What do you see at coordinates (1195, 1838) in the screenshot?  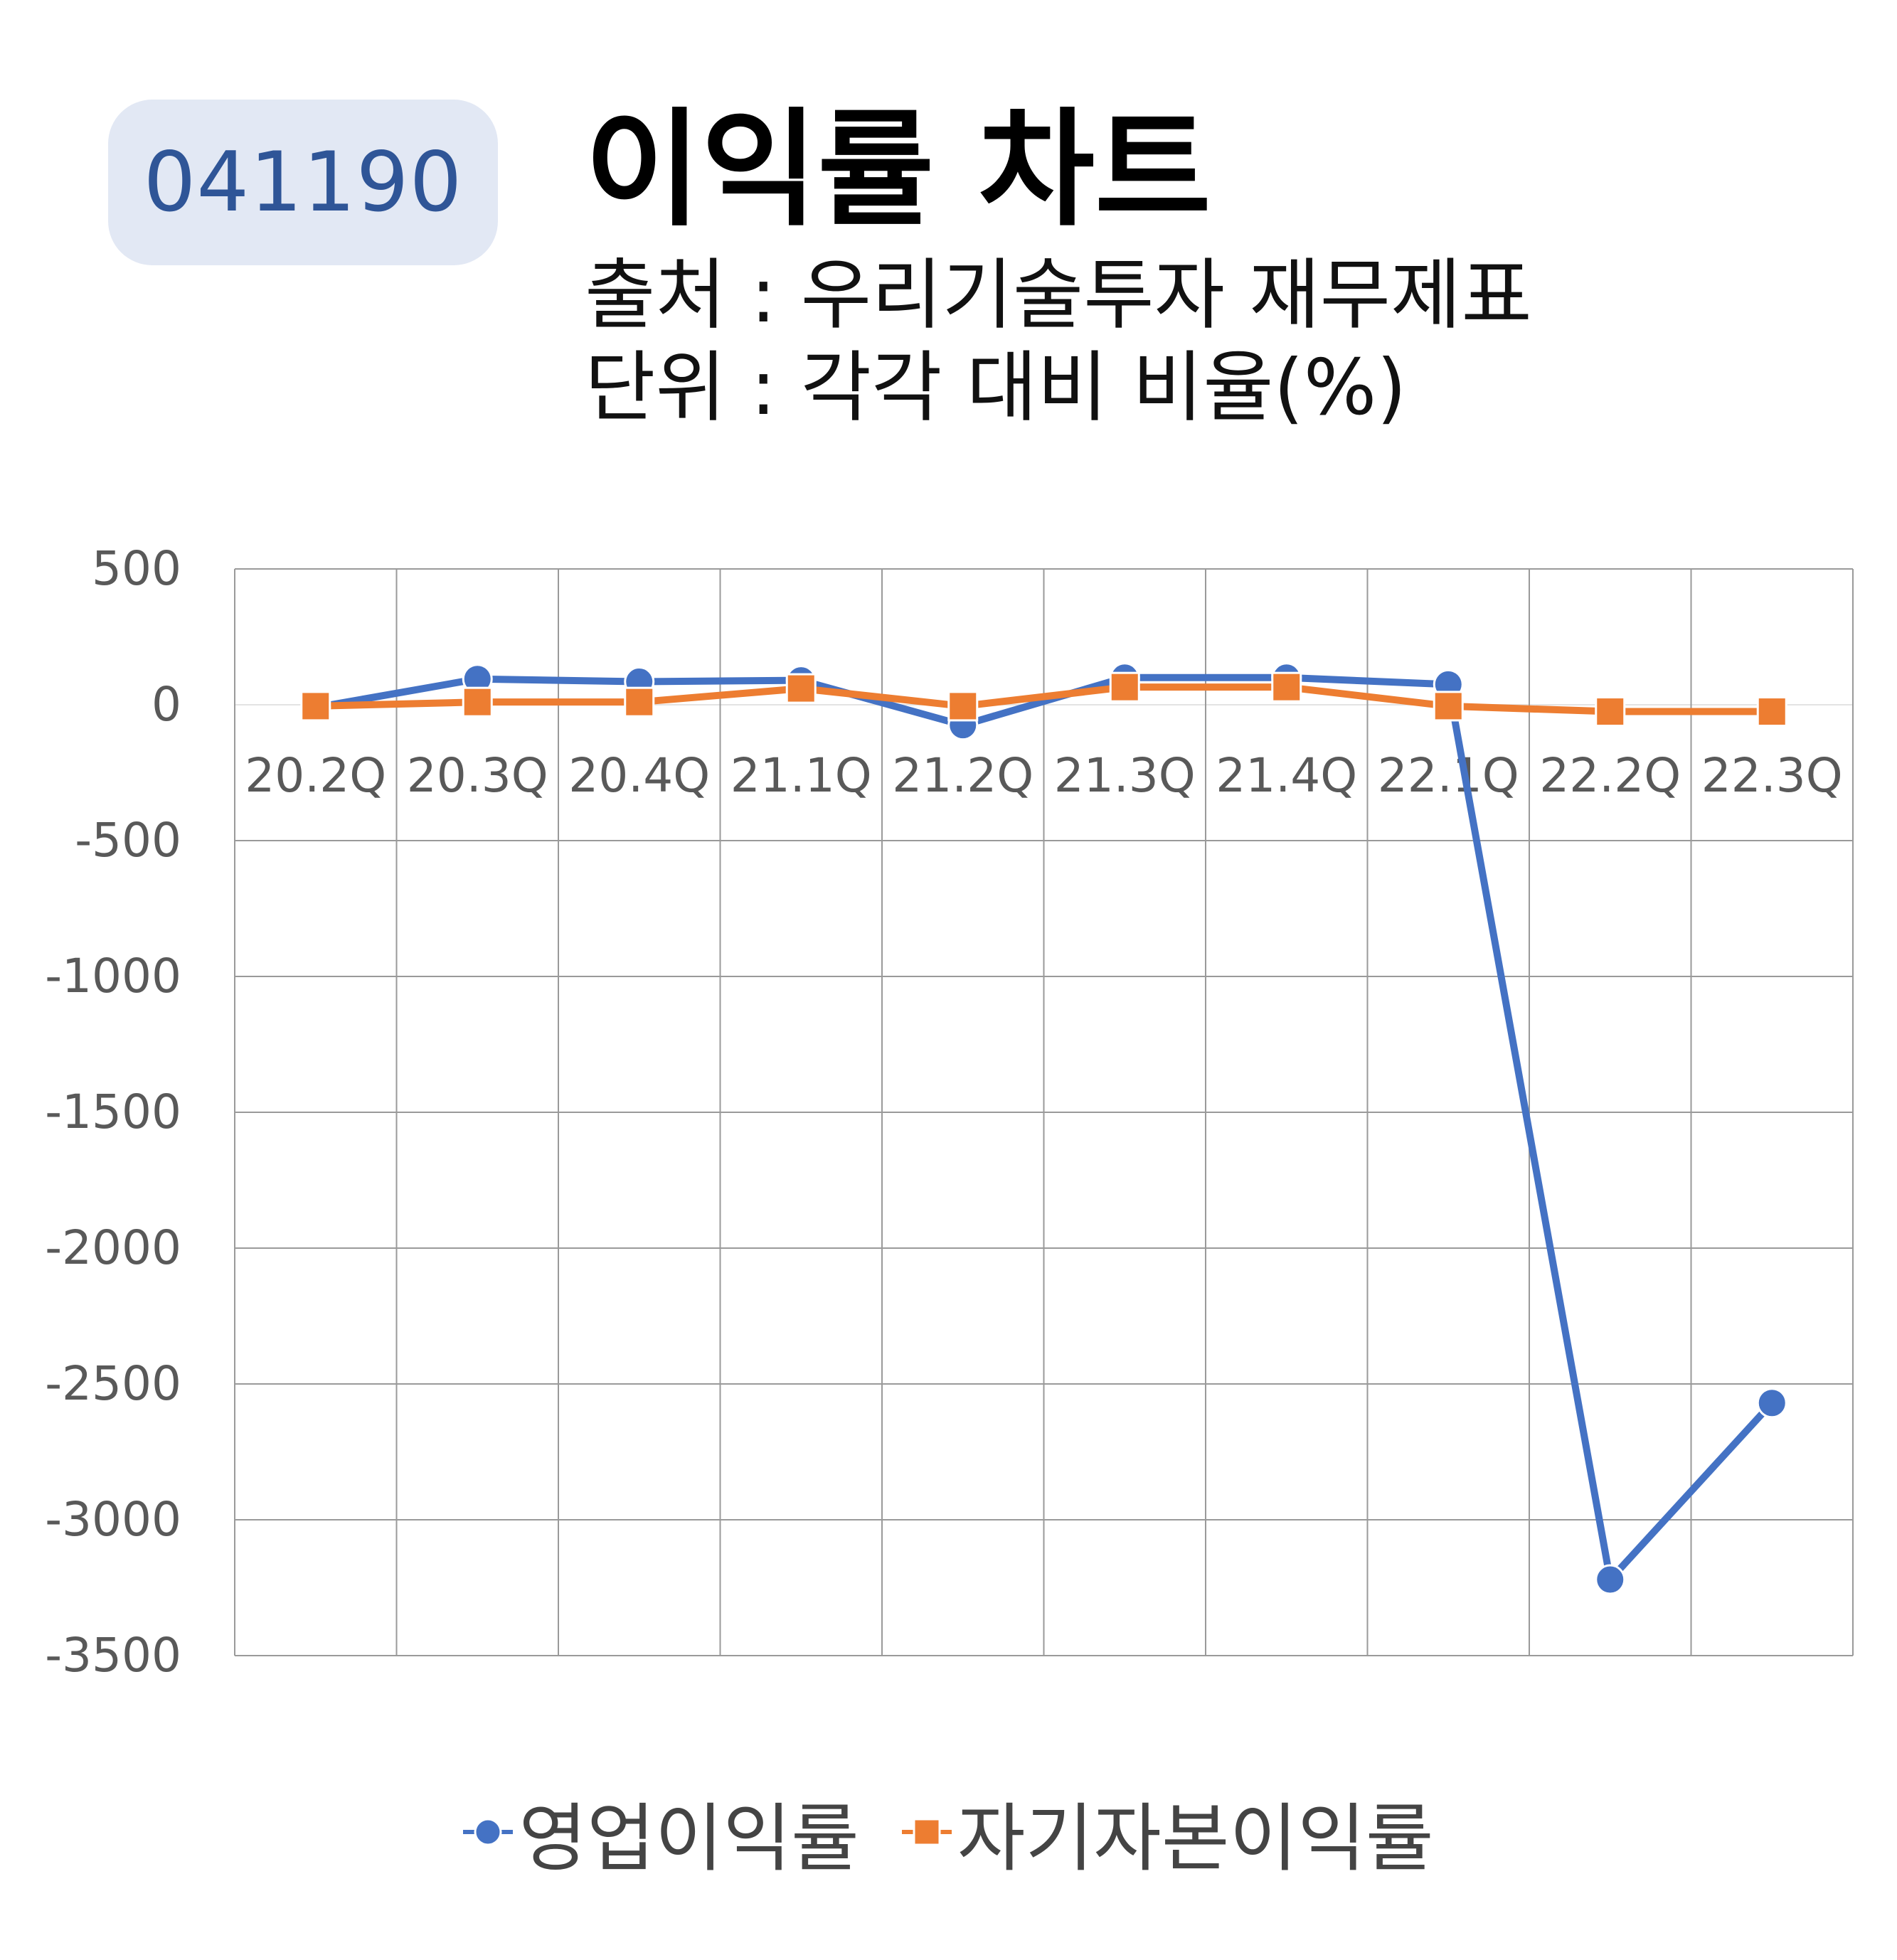 I see `legend-label-series2: 자기자본이익률` at bounding box center [1195, 1838].